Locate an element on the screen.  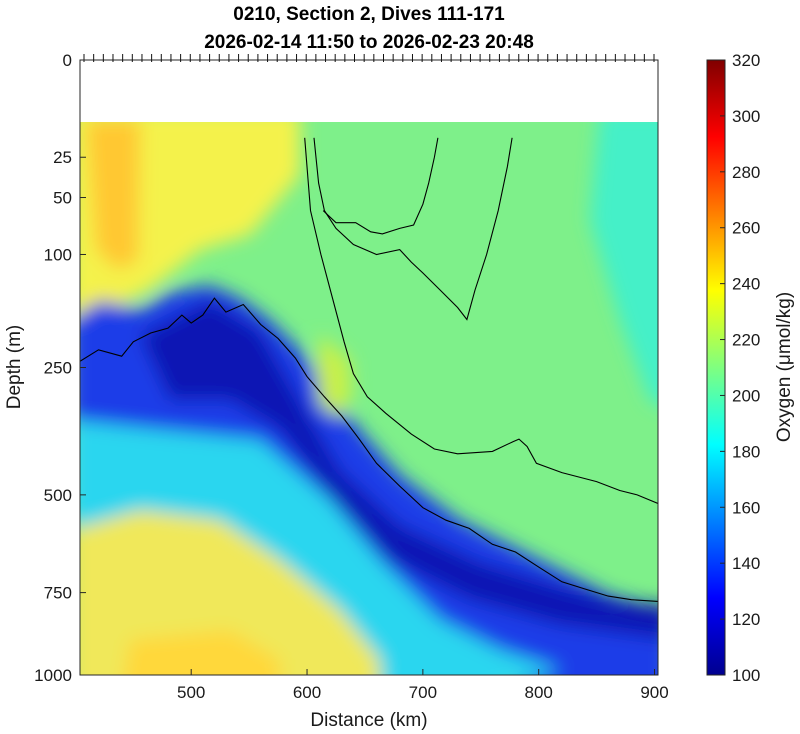
x-tick-label: 500 is located at coordinates (191, 692).